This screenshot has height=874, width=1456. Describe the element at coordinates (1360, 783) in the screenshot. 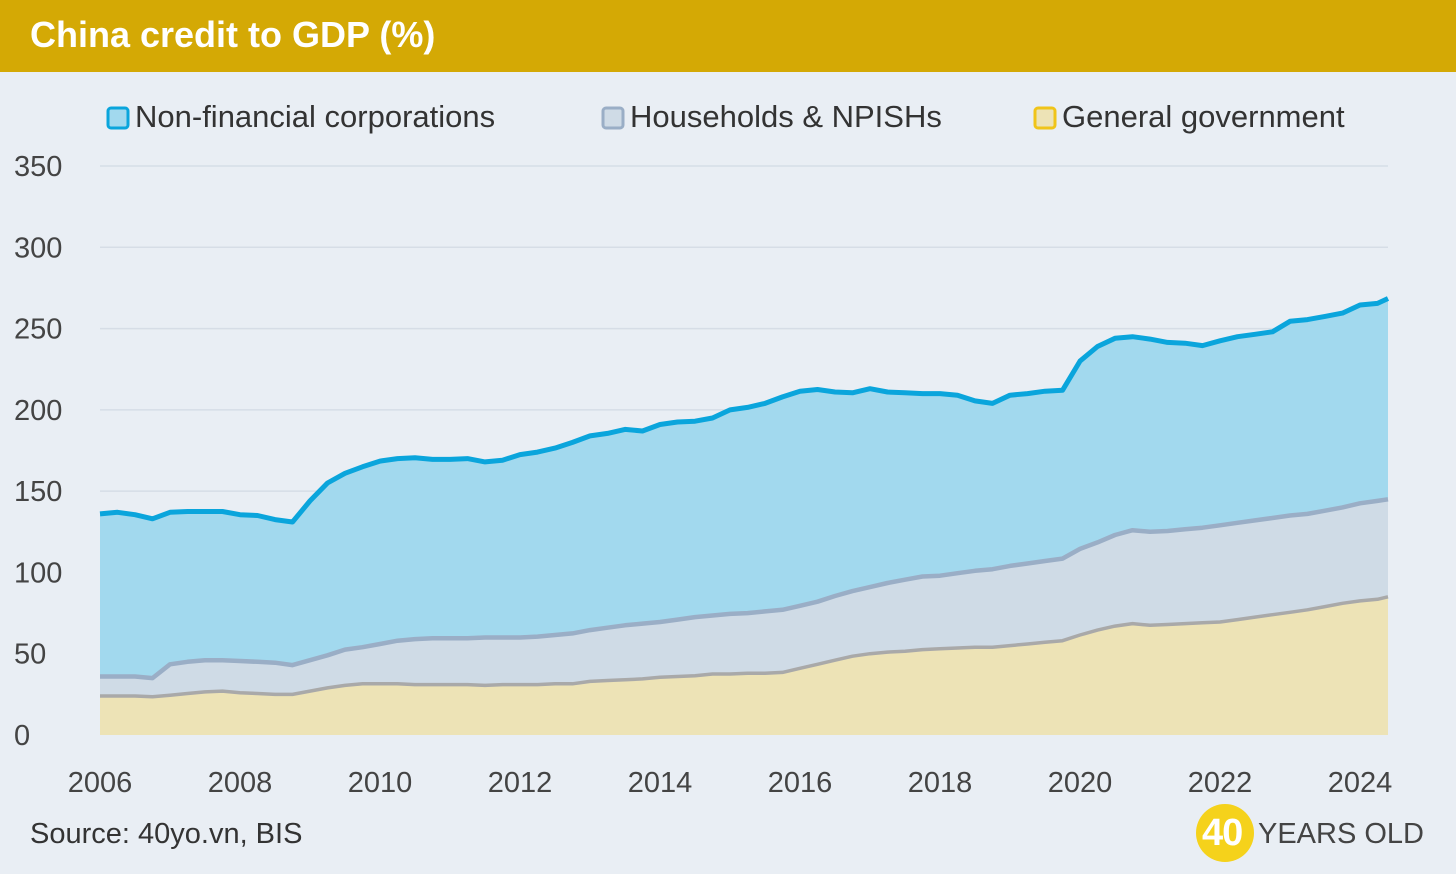

I see `x-tick-label: 2024` at that location.